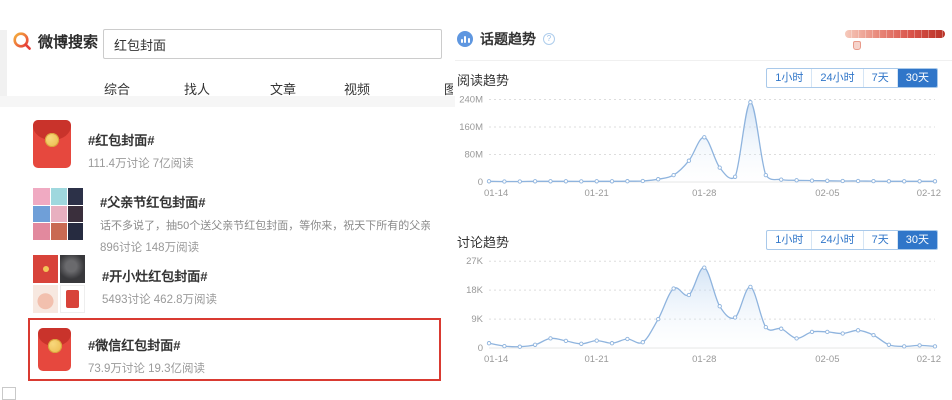 The width and height of the screenshot is (952, 400). Describe the element at coordinates (265, 226) in the screenshot. I see `result-description: 话不多说了，抽50个送父亲节红包封面，等你来，祝天下所有的父亲节日快乐` at that location.